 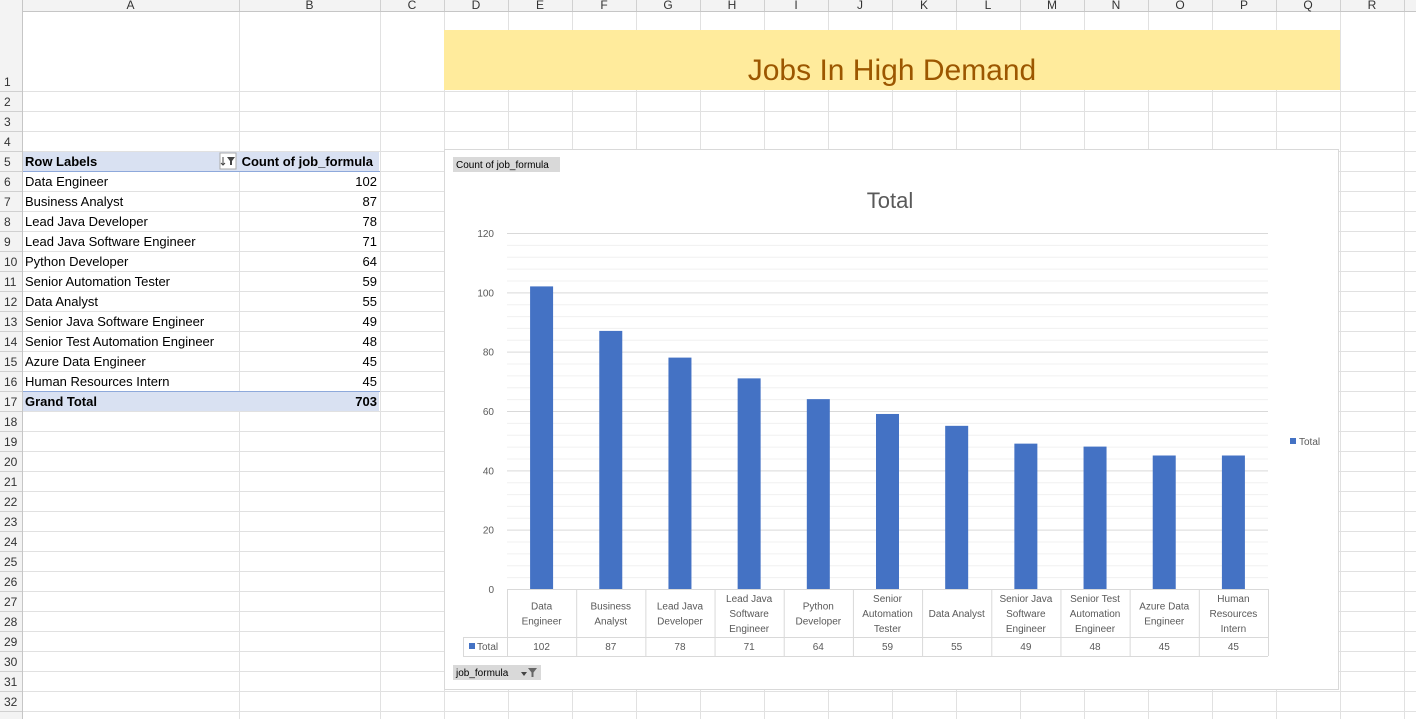 What do you see at coordinates (201, 261) in the screenshot?
I see `pivot-row: Python Developer 64` at bounding box center [201, 261].